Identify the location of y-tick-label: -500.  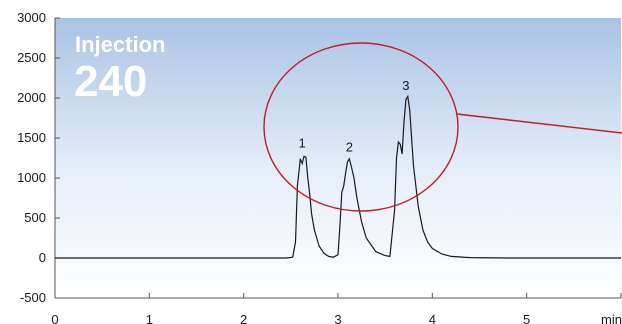
(33, 297).